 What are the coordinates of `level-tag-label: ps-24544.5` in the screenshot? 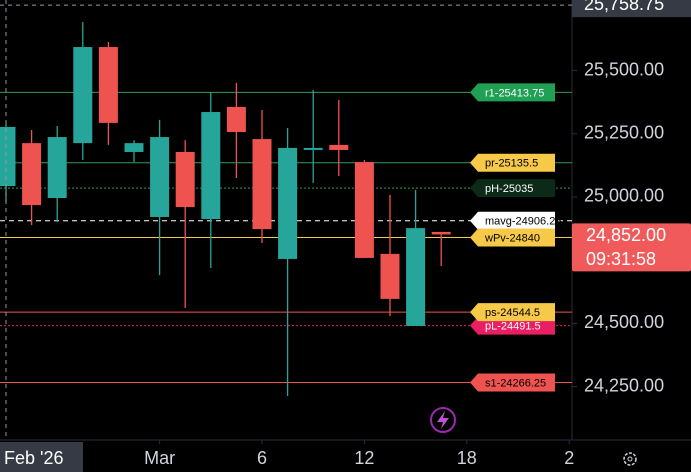 It's located at (512, 313).